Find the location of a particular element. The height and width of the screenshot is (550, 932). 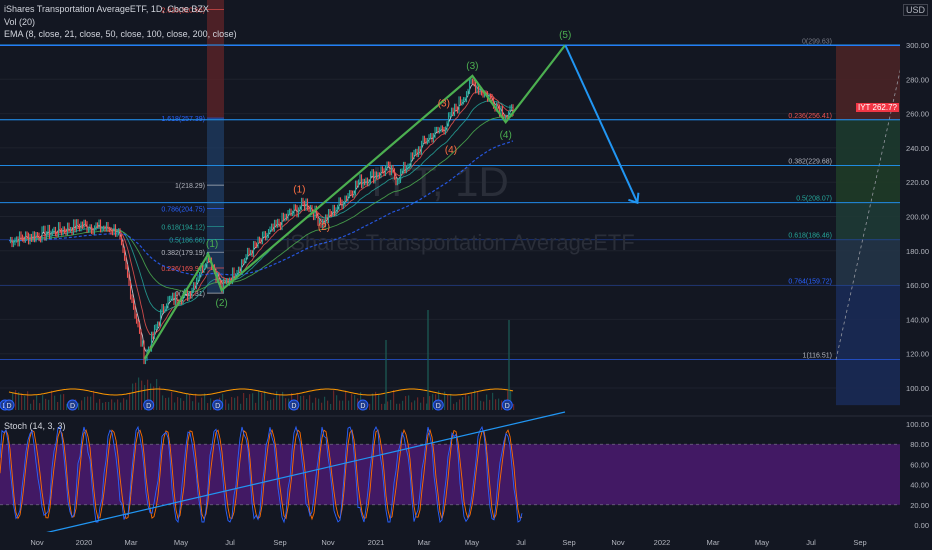

projection-line is located at coordinates (601, 124).